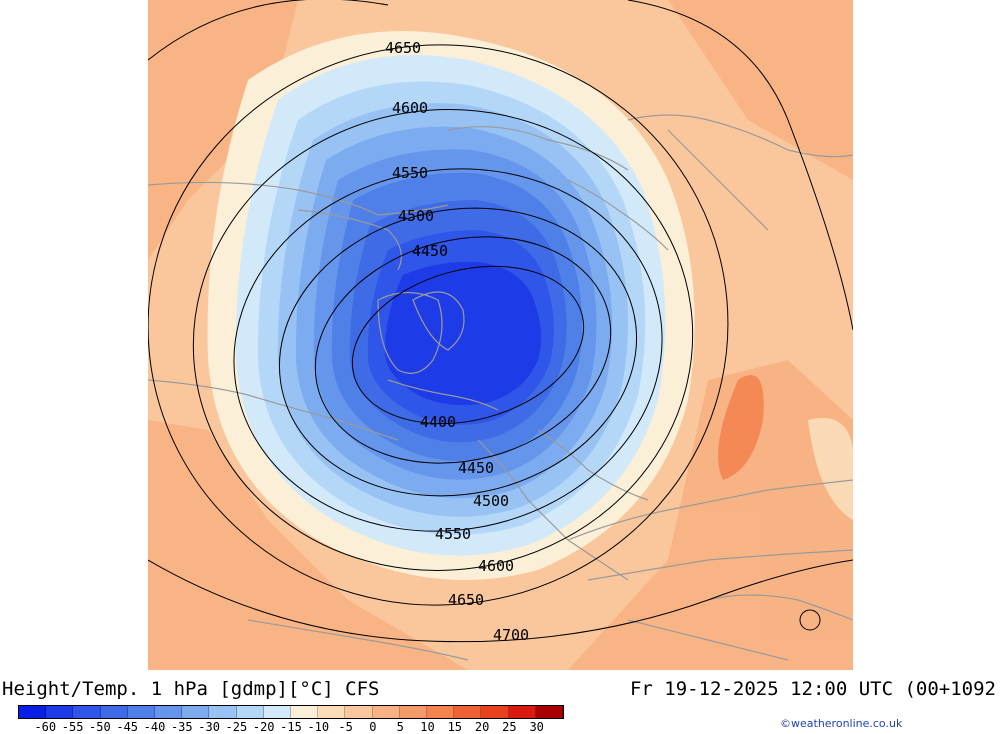  What do you see at coordinates (841, 723) in the screenshot?
I see `credit-link: ©weatheronline.co.uk` at bounding box center [841, 723].